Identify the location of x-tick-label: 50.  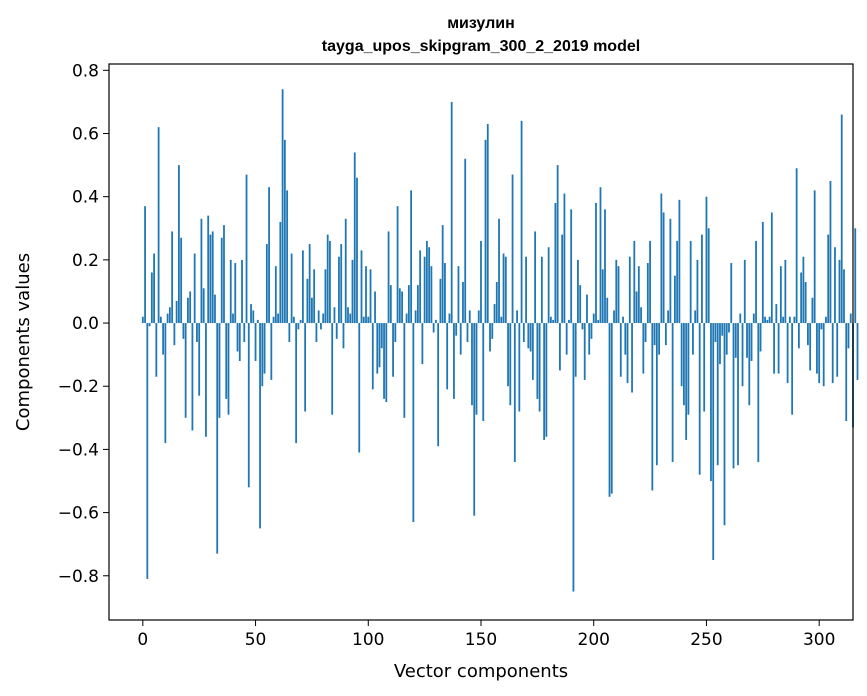
(256, 640).